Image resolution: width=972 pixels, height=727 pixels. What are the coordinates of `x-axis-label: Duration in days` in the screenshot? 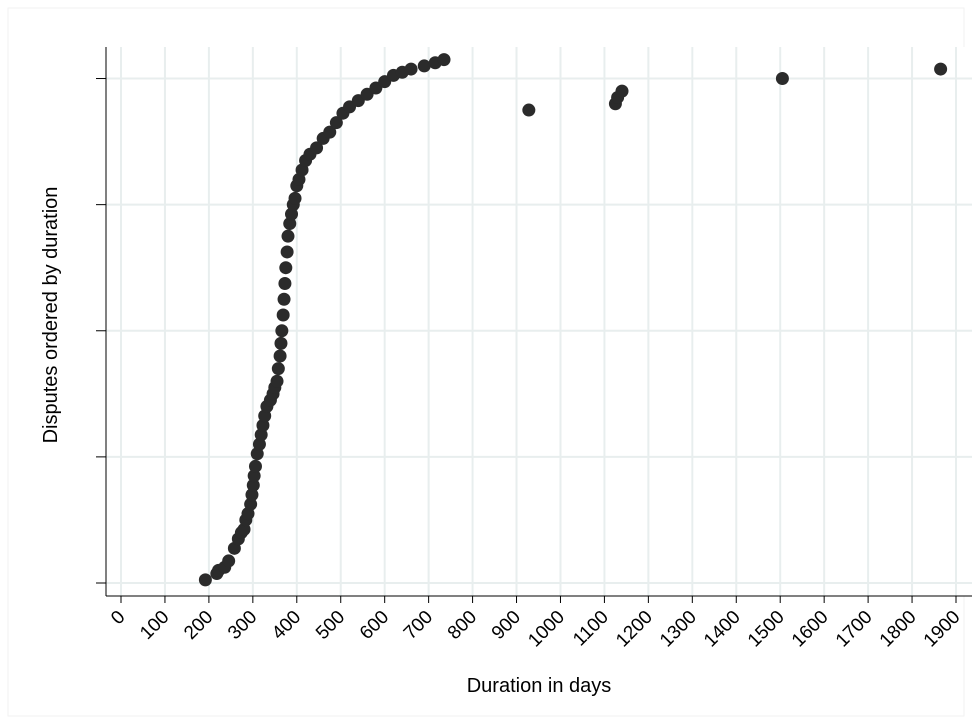 It's located at (539, 686).